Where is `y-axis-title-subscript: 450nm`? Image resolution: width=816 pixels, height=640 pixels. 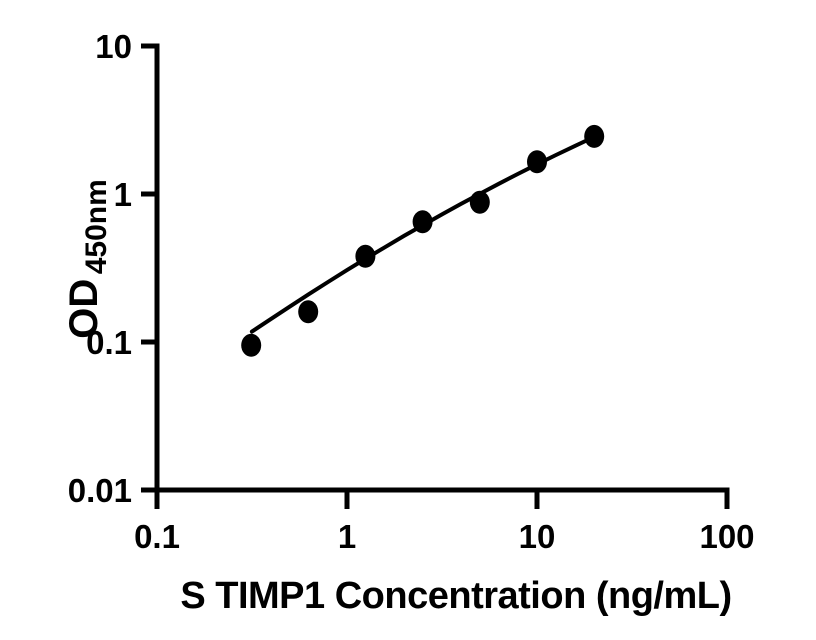
y-axis-title-subscript: 450nm is located at coordinates (96, 226).